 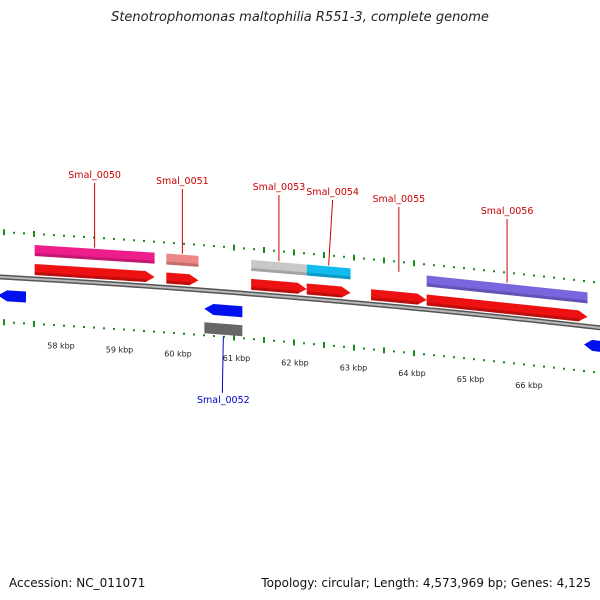 What do you see at coordinates (471, 379) in the screenshot?
I see `kbp-tick-label: 65 kbp` at bounding box center [471, 379].